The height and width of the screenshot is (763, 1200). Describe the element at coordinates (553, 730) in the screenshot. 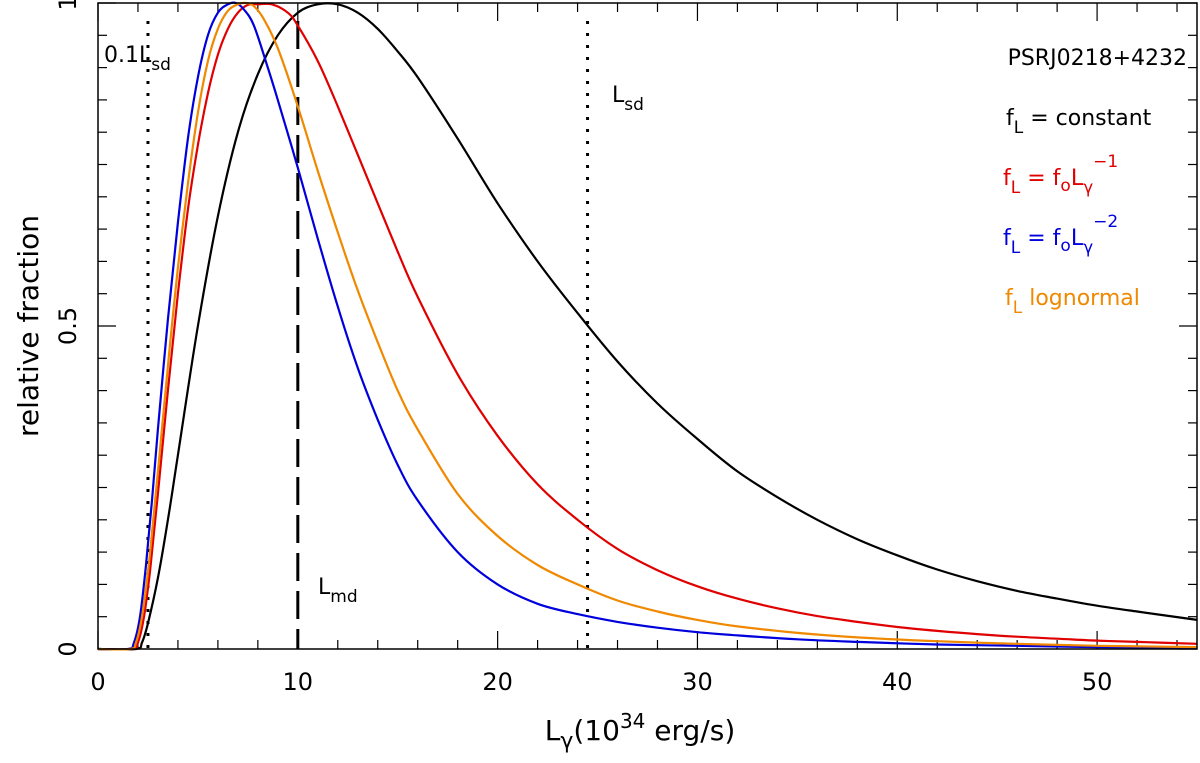

I see `x-axis-title-main: L` at that location.